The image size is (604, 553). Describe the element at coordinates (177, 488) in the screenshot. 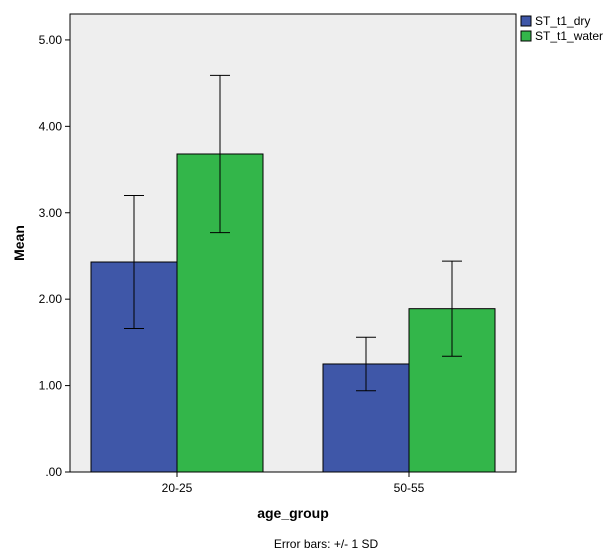

I see `x-tick-label: 20-25` at that location.